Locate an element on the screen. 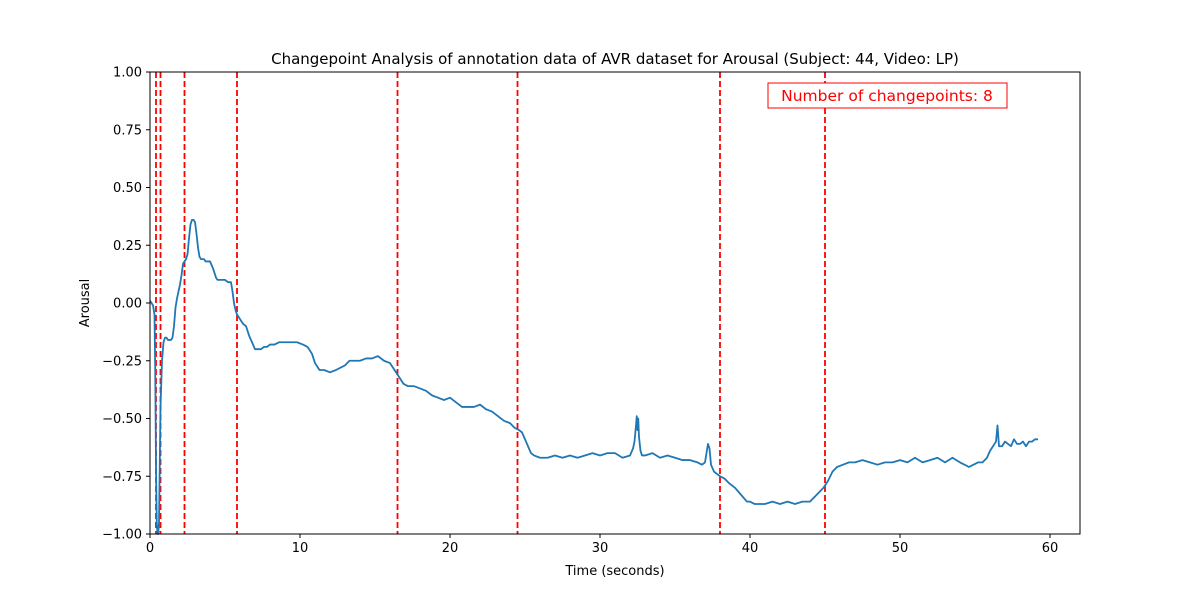 This screenshot has width=1200, height=600. y-tick-label: −0.75 is located at coordinates (122, 477).